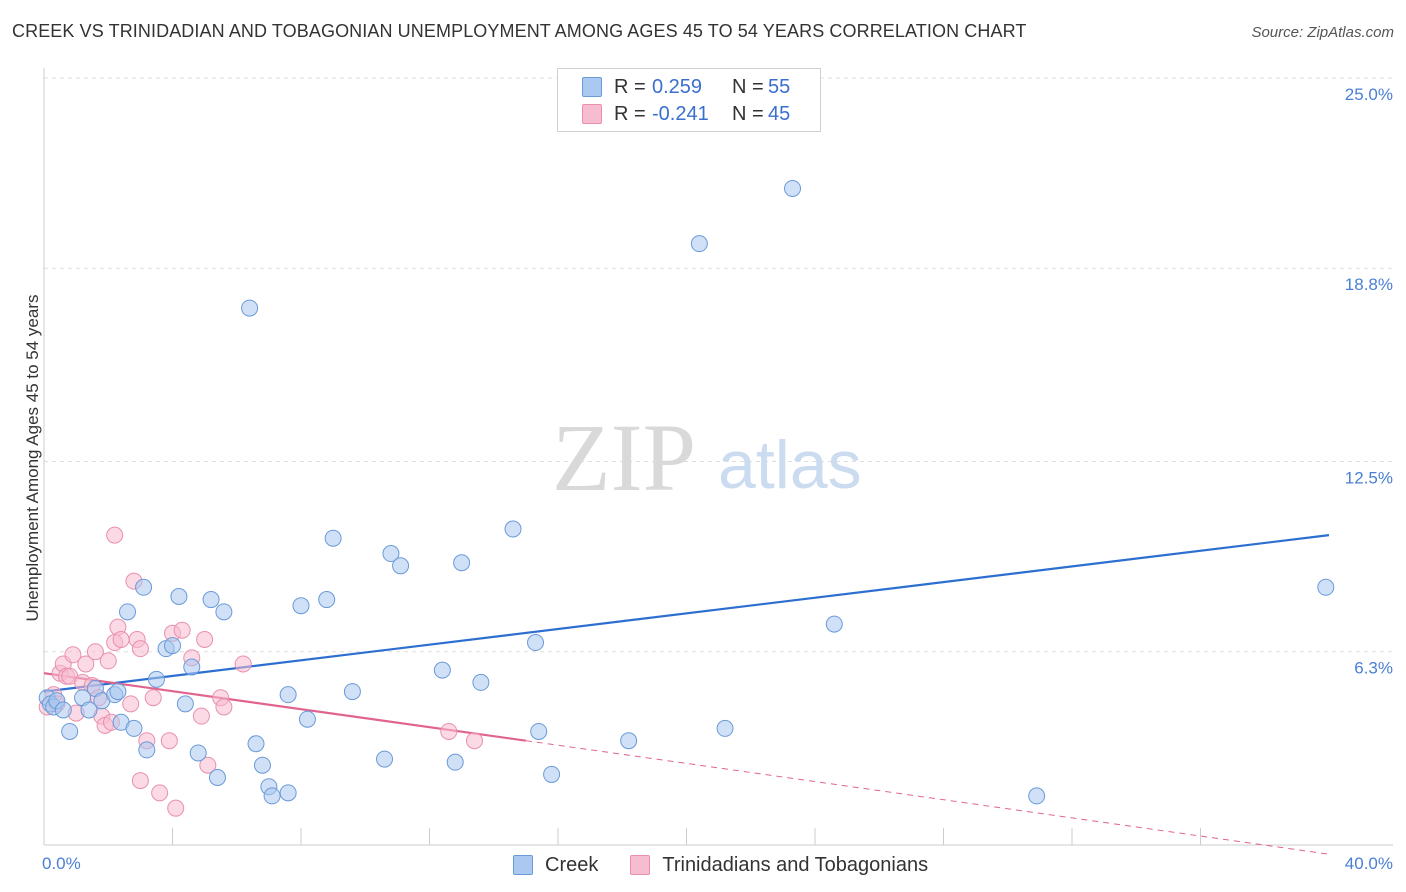 The width and height of the screenshot is (1406, 892). What do you see at coordinates (680, 113) in the screenshot?
I see `r-value: -0.241` at bounding box center [680, 113].